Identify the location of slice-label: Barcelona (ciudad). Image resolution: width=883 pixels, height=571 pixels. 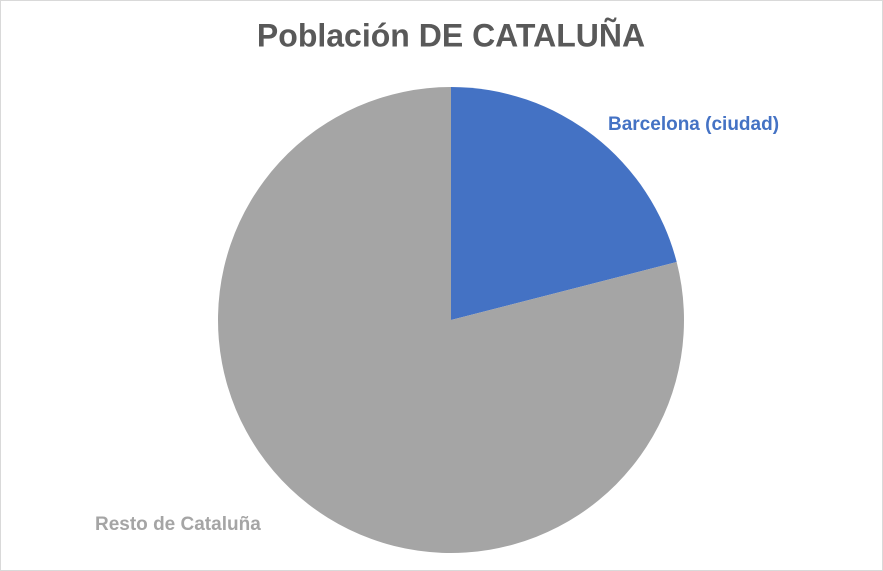
(693, 124).